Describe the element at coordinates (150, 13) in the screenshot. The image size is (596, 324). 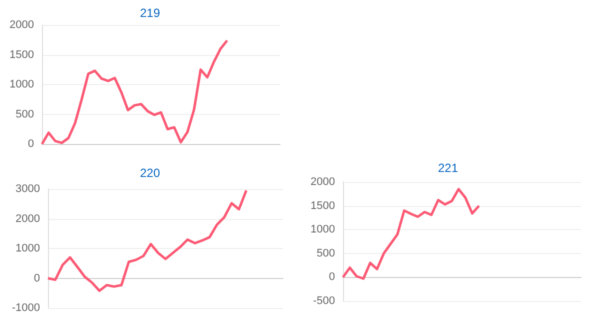
I see `chart-title: 219` at that location.